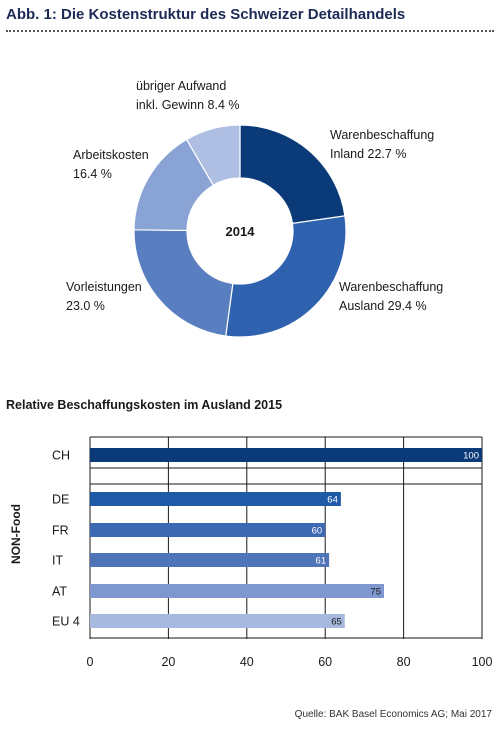 This screenshot has width=500, height=729. Describe the element at coordinates (382, 144) in the screenshot. I see `slice-label-inland: Warenbeschaffung Inland 22.7 %` at that location.